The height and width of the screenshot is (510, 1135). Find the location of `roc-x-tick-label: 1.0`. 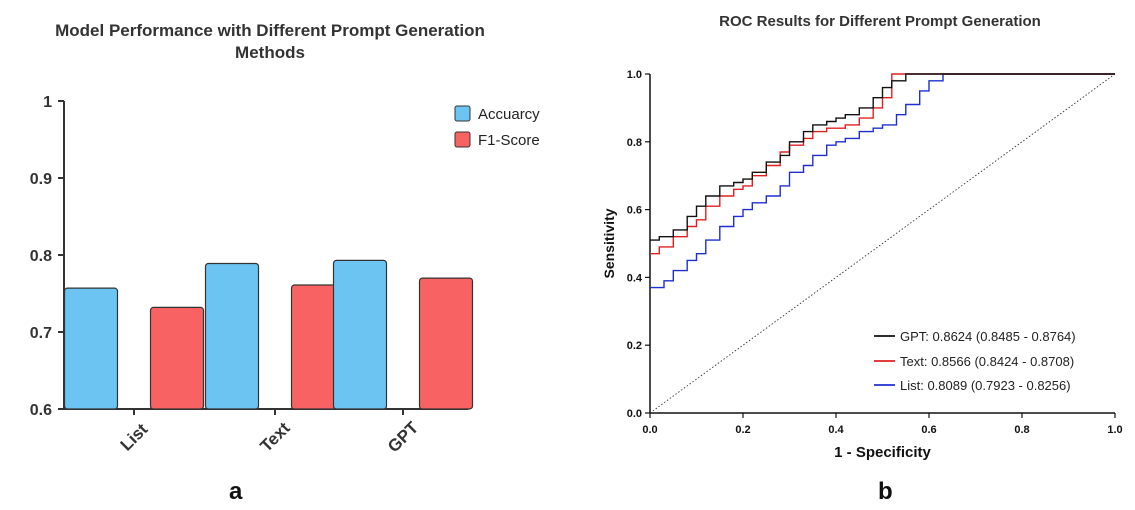

roc-x-tick-label: 1.0 is located at coordinates (1114, 430).